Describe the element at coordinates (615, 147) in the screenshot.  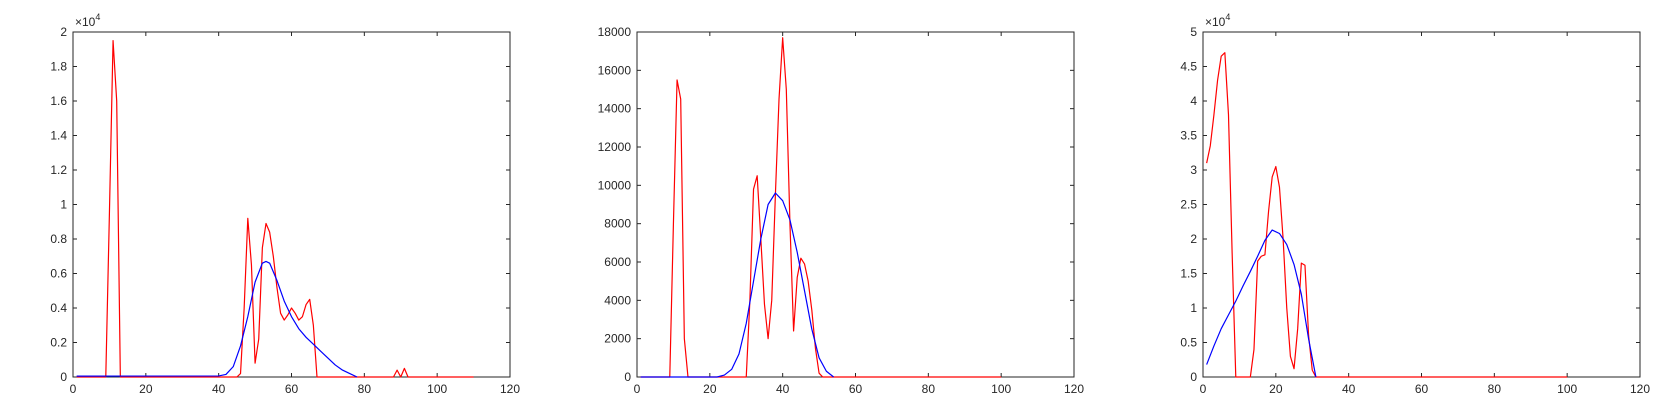
I see `y-tick-label: 12000` at that location.